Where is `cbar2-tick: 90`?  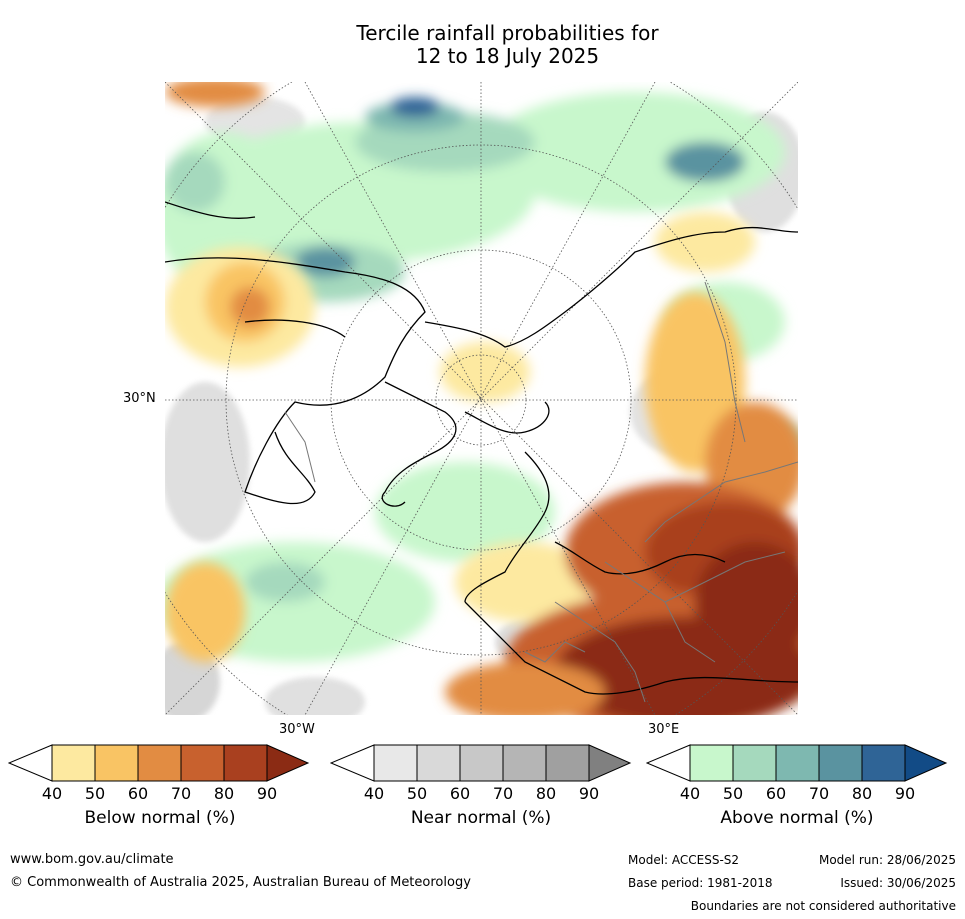
cbar2-tick: 90 is located at coordinates (589, 793).